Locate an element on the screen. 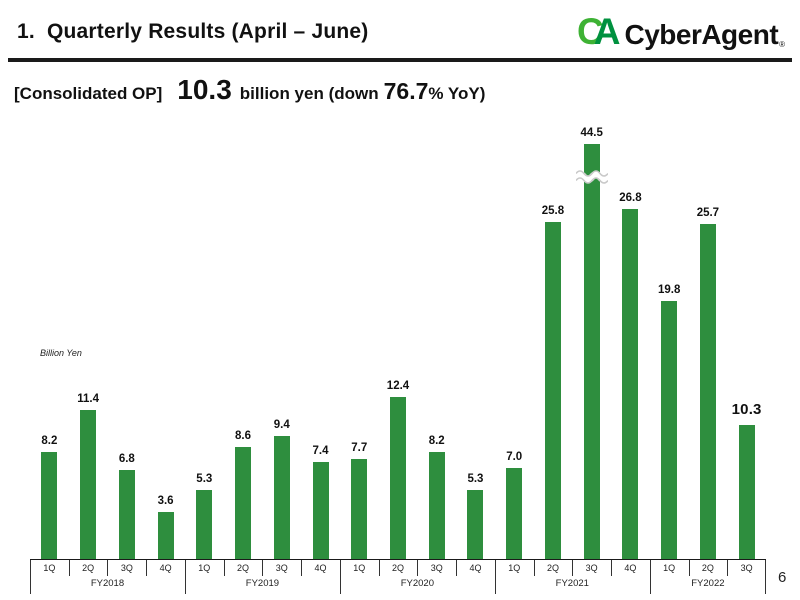 This screenshot has height=600, width=800. bar-FY2020-2Q is located at coordinates (398, 478).